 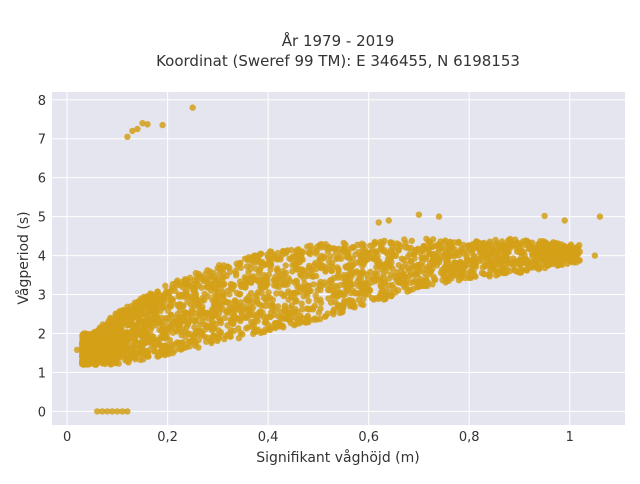 I want to click on y-tick-label: 5, so click(x=42, y=218).